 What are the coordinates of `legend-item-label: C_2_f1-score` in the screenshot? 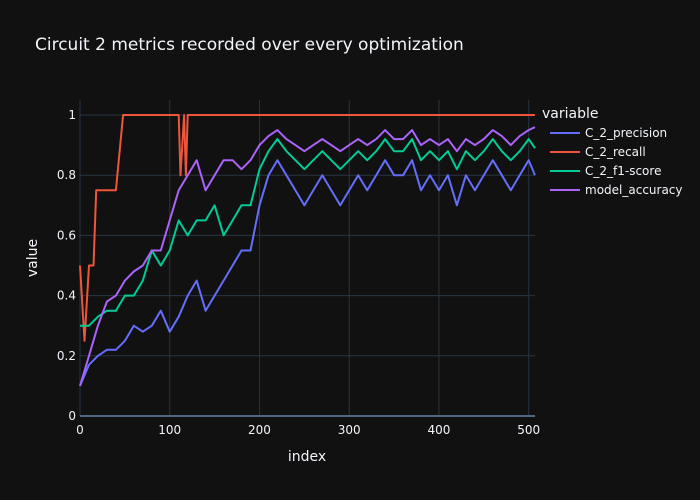 It's located at (623, 171).